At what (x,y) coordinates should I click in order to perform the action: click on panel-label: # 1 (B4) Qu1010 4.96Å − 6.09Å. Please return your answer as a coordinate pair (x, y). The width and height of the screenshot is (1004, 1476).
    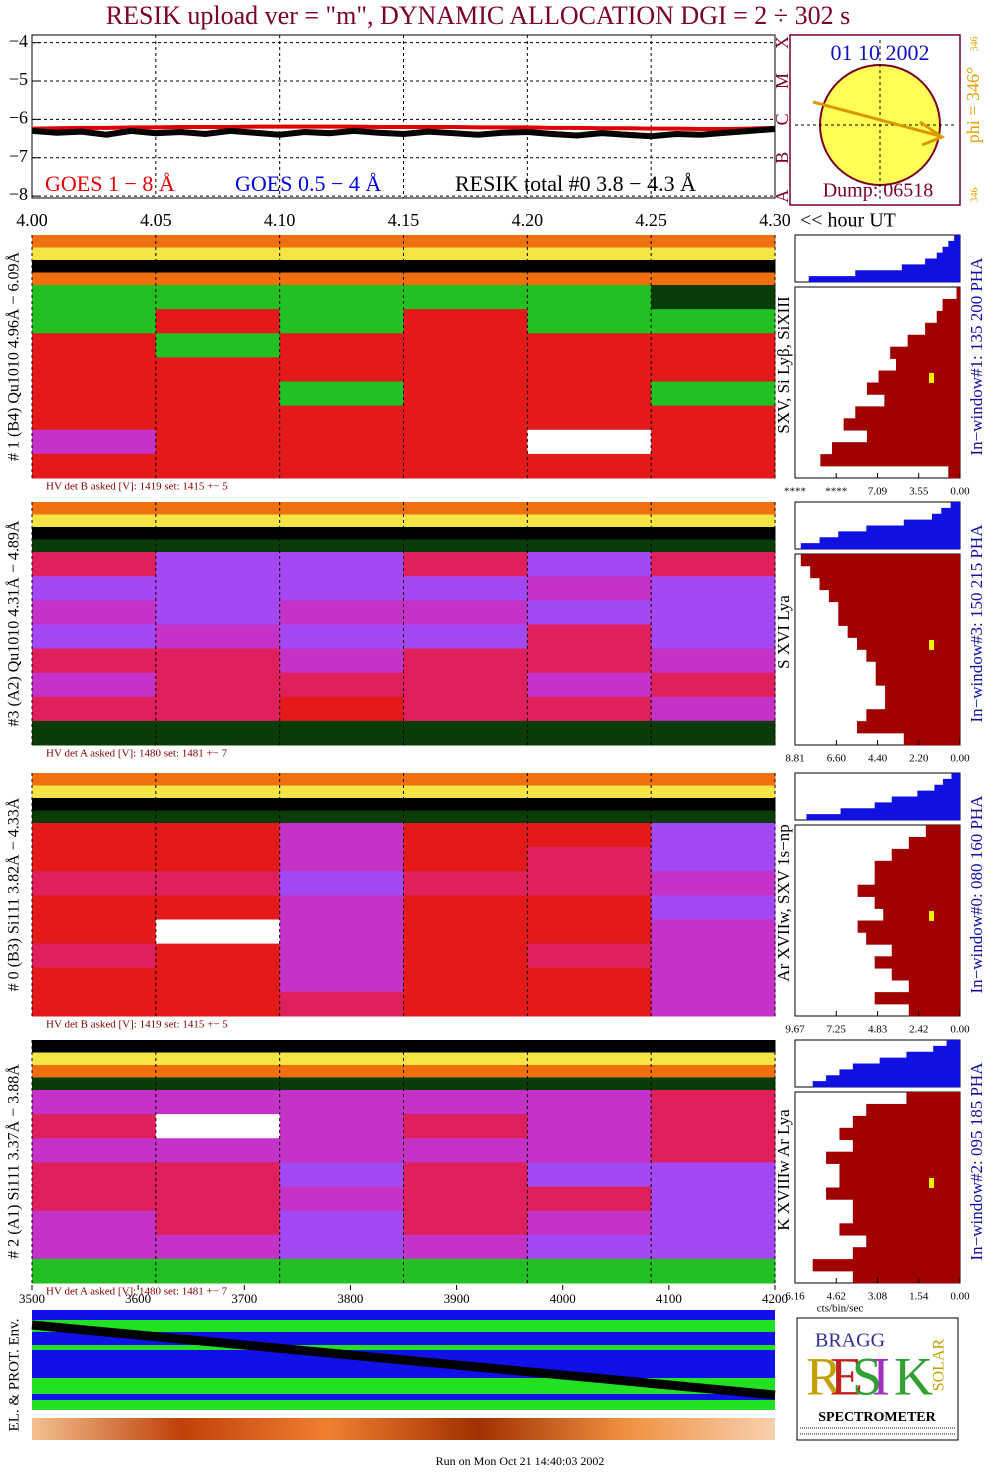
    Looking at the image, I should click on (14, 356).